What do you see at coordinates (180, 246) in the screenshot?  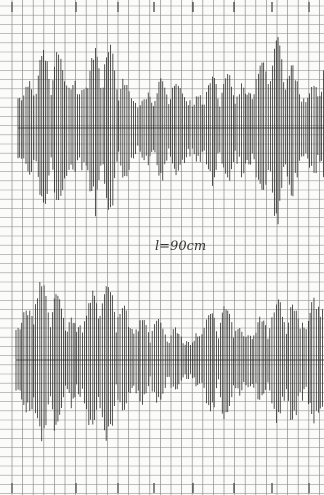 I see `length-annotation: l=90cm` at bounding box center [180, 246].